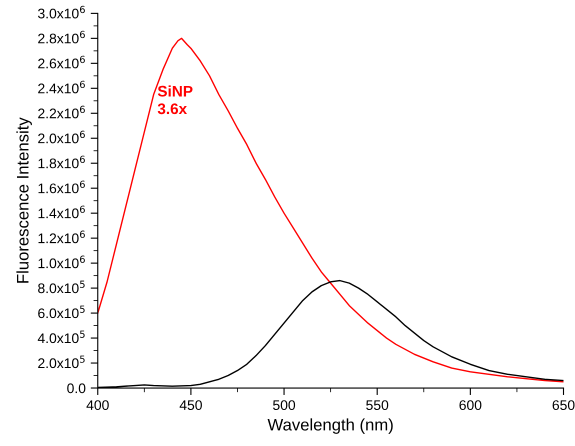  I want to click on x-tick-label: 600, so click(470, 405).